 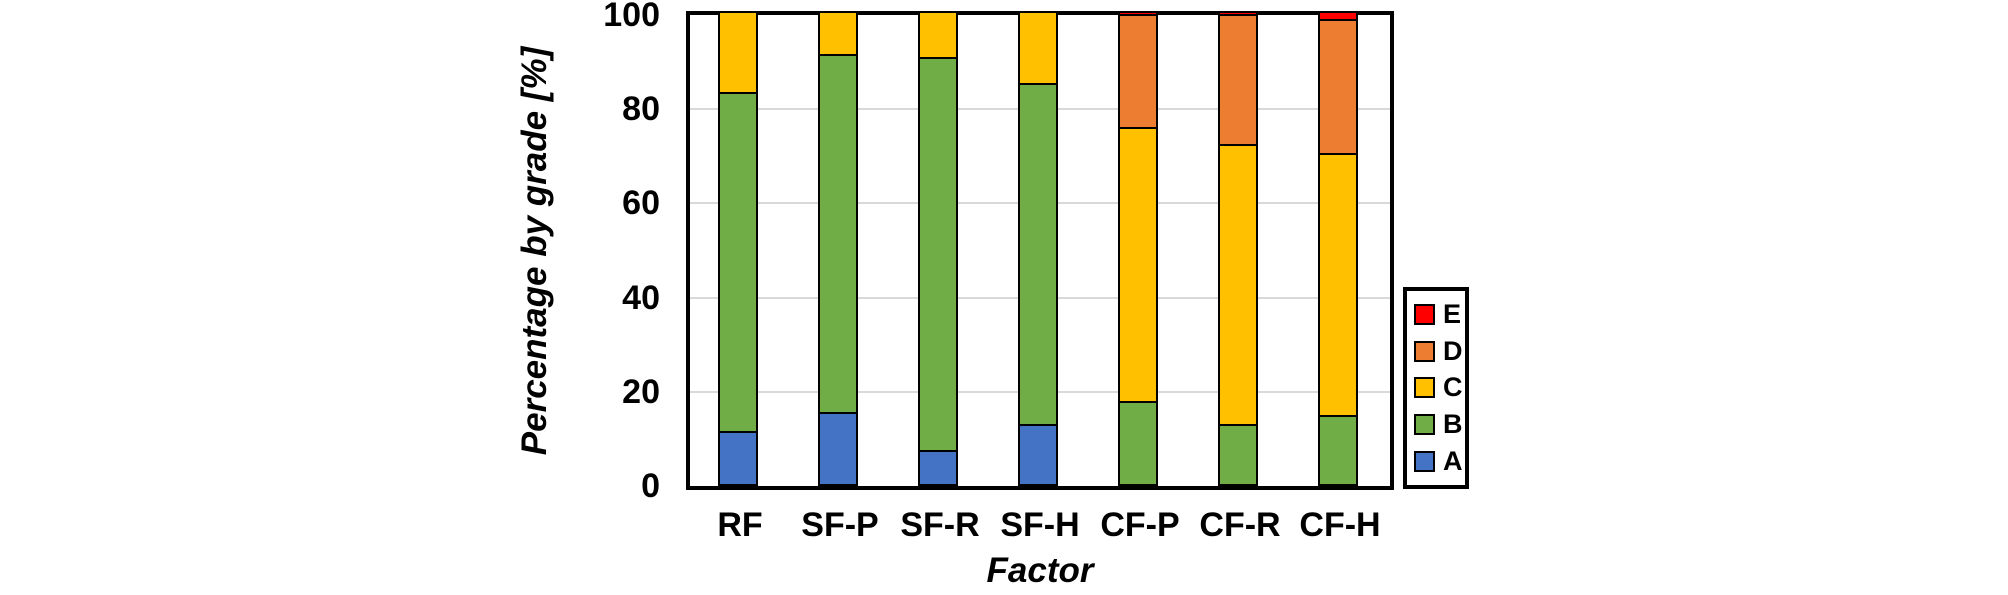 I want to click on legend-item-B: B, so click(x=1439, y=424).